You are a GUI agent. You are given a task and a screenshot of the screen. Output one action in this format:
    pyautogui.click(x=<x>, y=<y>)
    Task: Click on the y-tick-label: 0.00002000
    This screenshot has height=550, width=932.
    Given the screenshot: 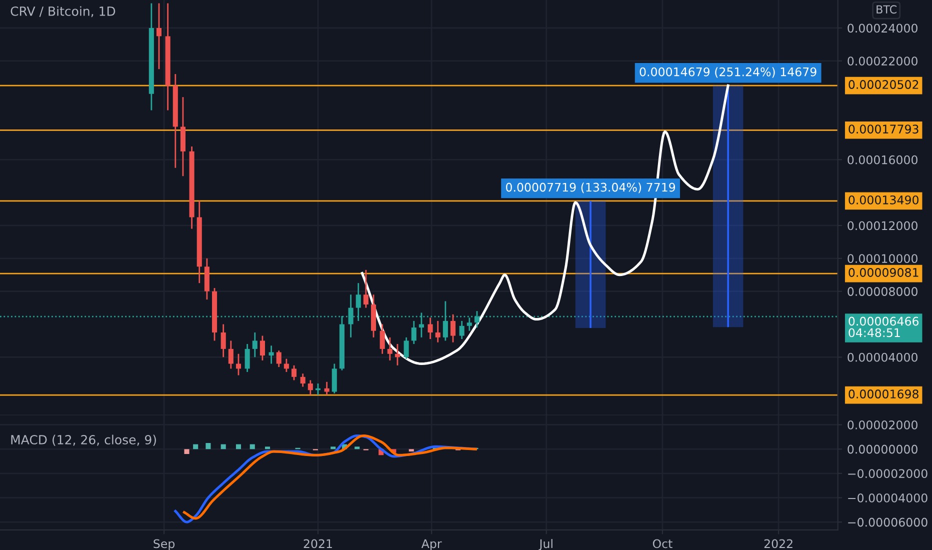 What is the action you would take?
    pyautogui.click(x=883, y=425)
    